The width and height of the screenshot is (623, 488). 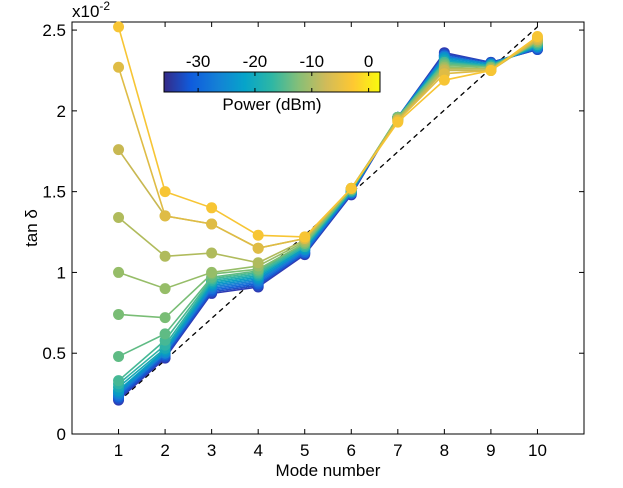 I want to click on colorbar-bar, so click(x=272, y=82).